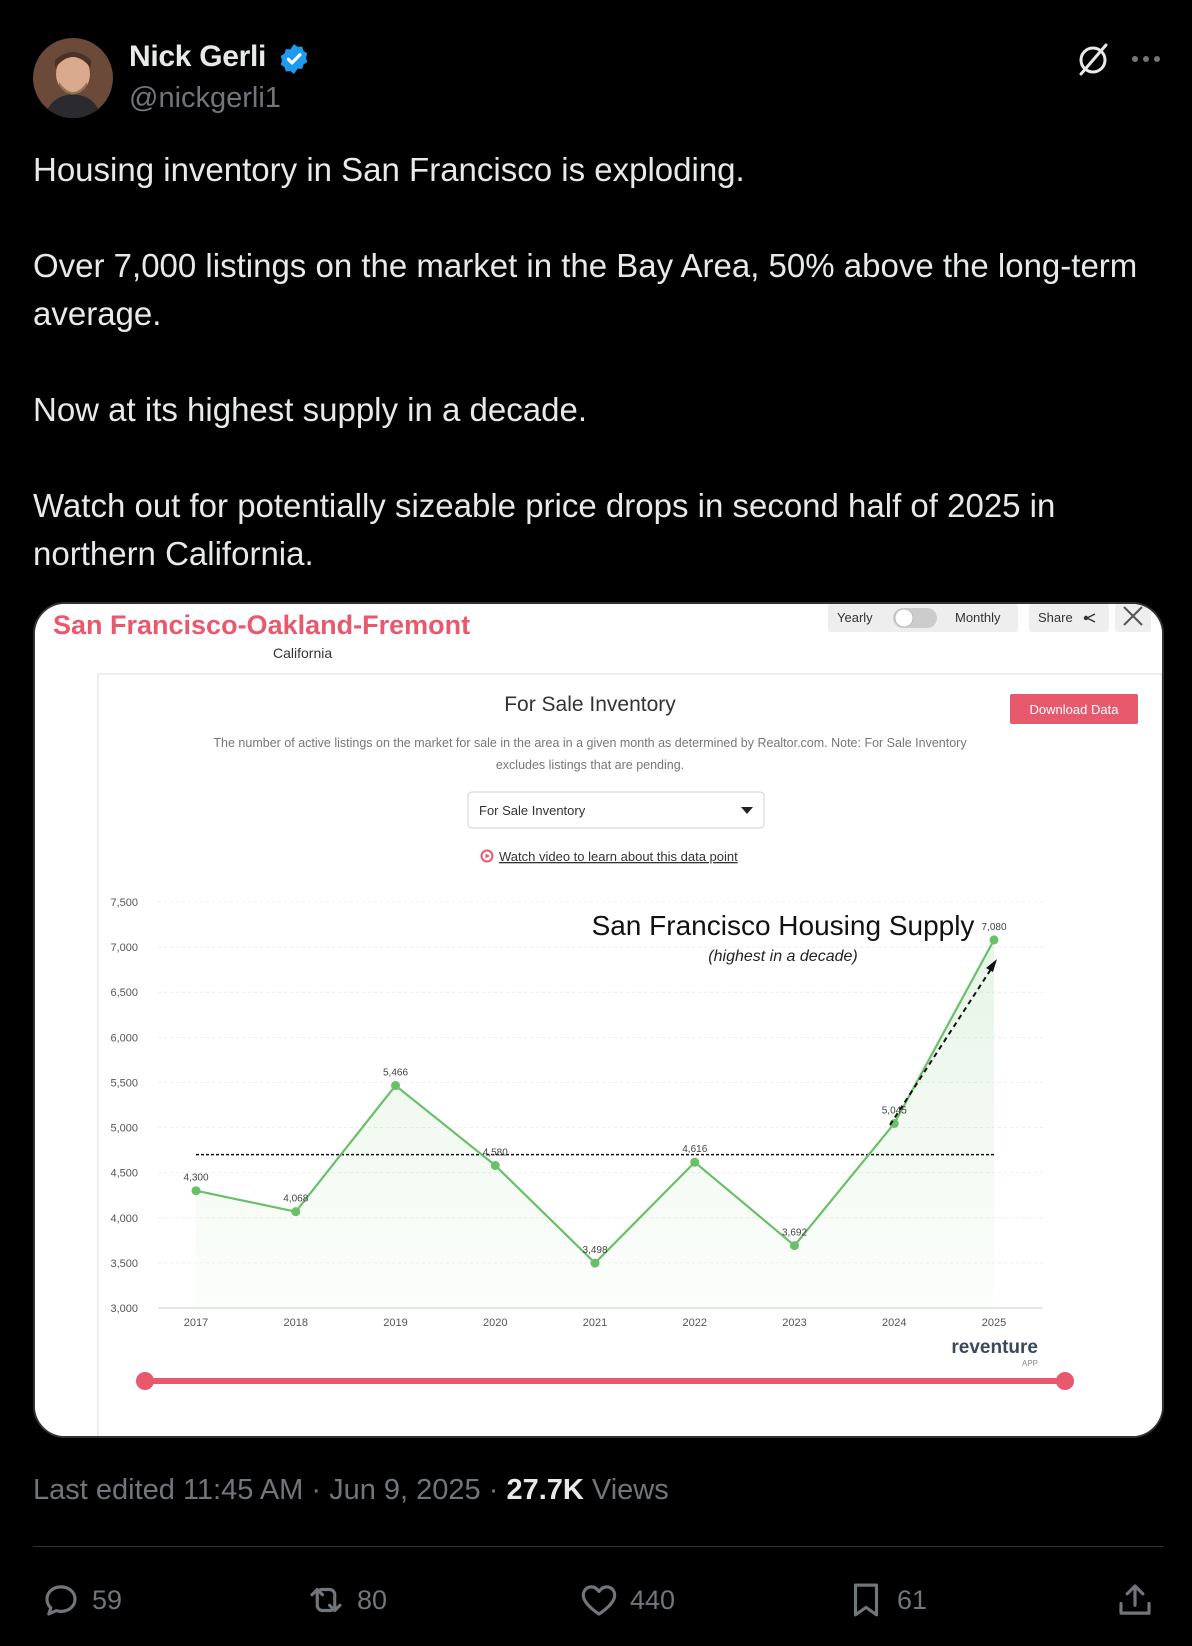 The width and height of the screenshot is (1192, 1646). I want to click on more-options-icon, so click(1146, 59).